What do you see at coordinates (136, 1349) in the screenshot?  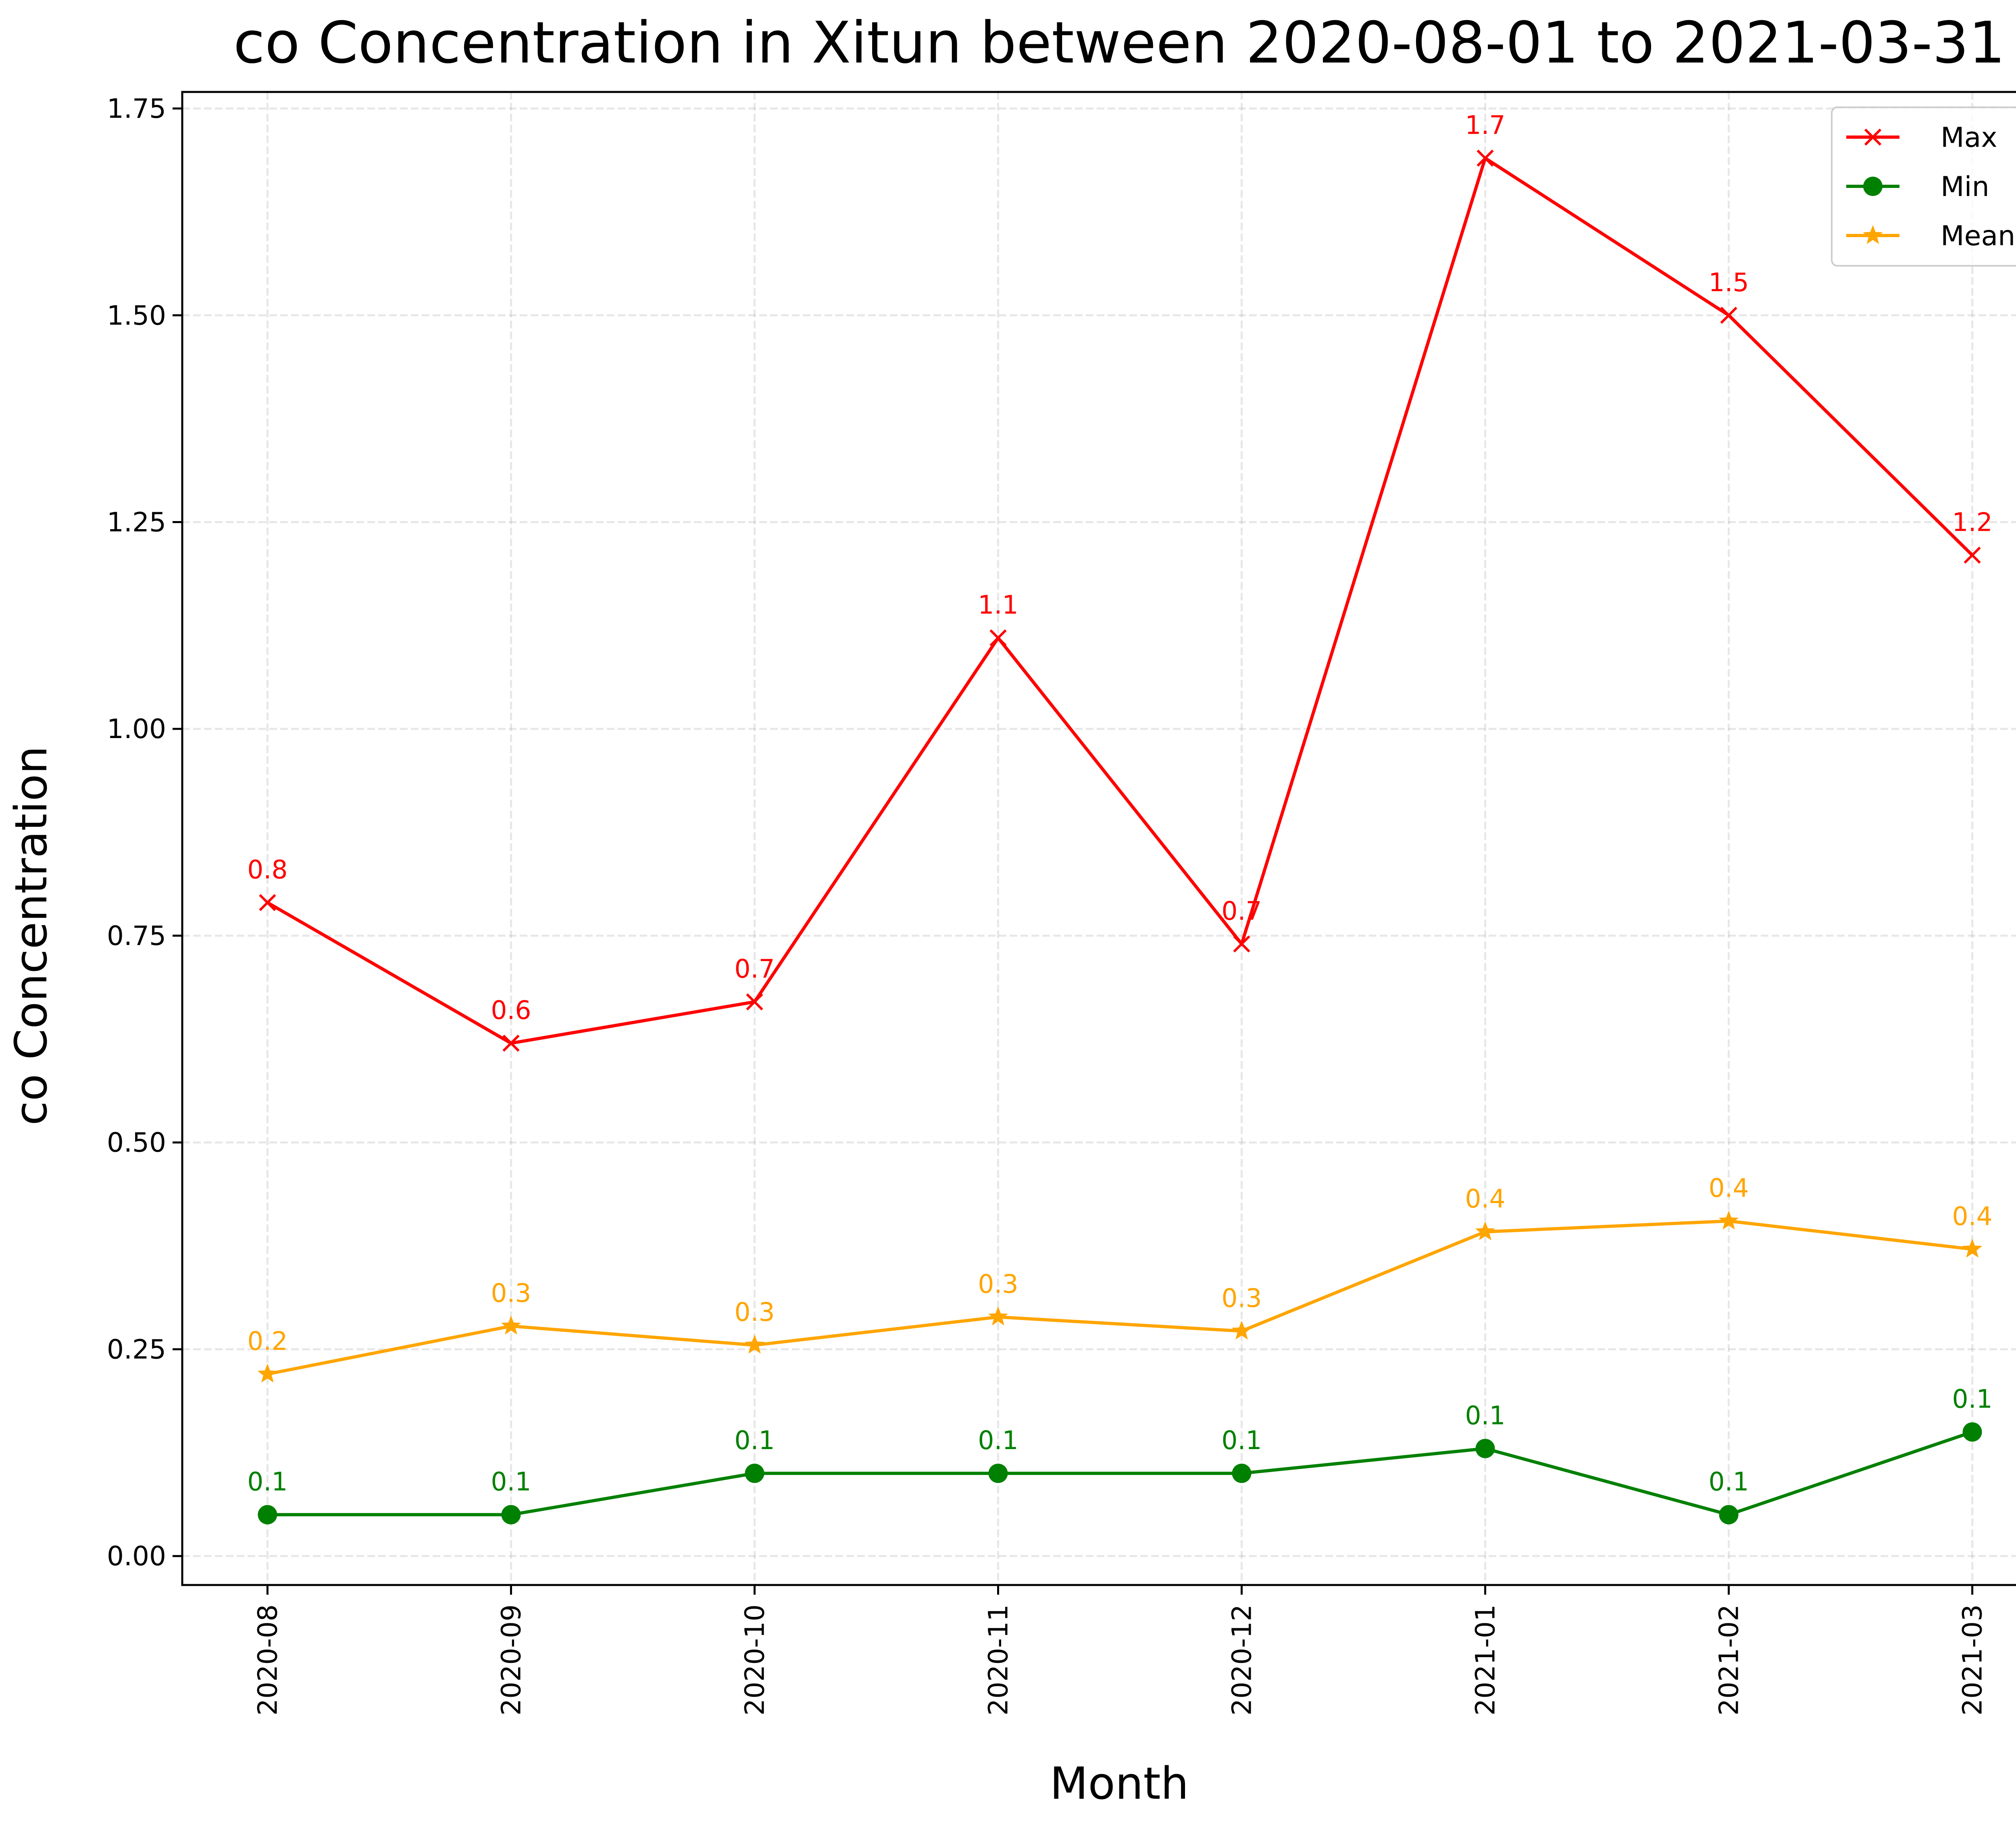 I see `y-tick-label: 0.25` at bounding box center [136, 1349].